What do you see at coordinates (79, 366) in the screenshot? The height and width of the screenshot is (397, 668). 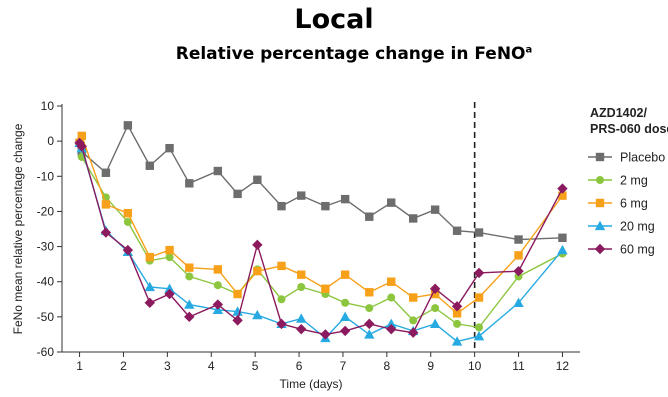 I see `x-tick-label: 1` at bounding box center [79, 366].